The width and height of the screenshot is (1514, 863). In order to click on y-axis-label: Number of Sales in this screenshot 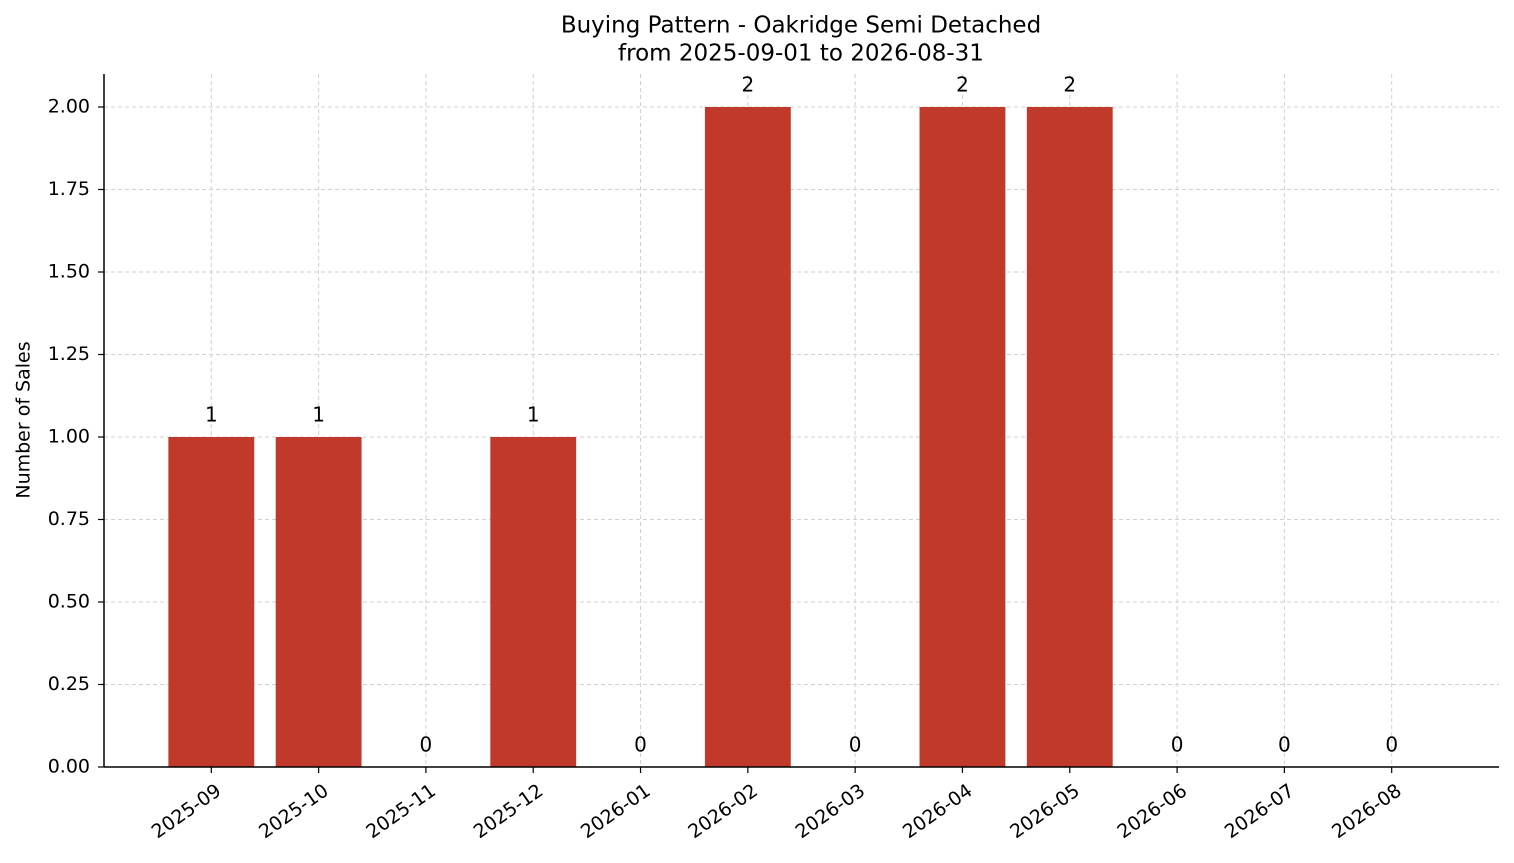, I will do `click(24, 419)`.